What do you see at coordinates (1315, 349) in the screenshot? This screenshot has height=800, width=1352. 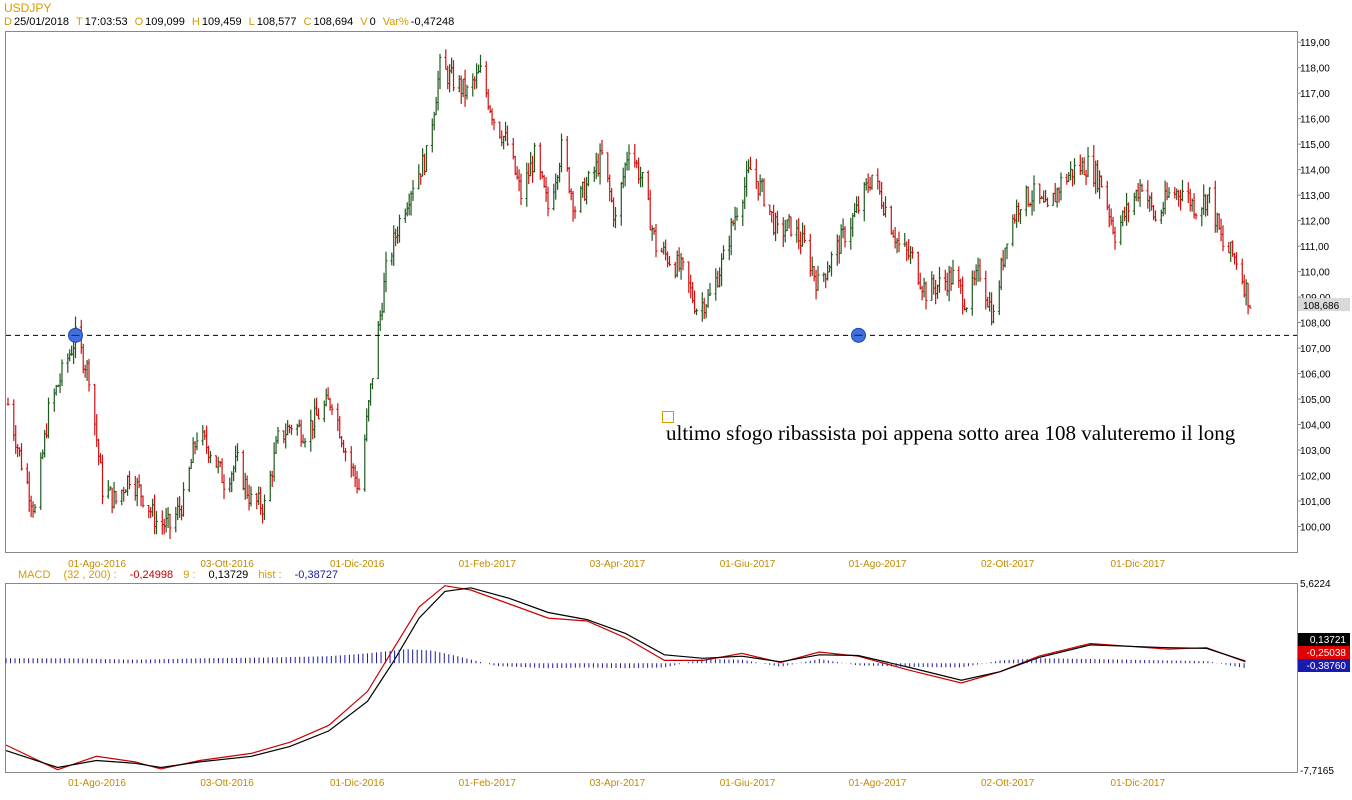 I see `y-tick-label: 107,00` at bounding box center [1315, 349].